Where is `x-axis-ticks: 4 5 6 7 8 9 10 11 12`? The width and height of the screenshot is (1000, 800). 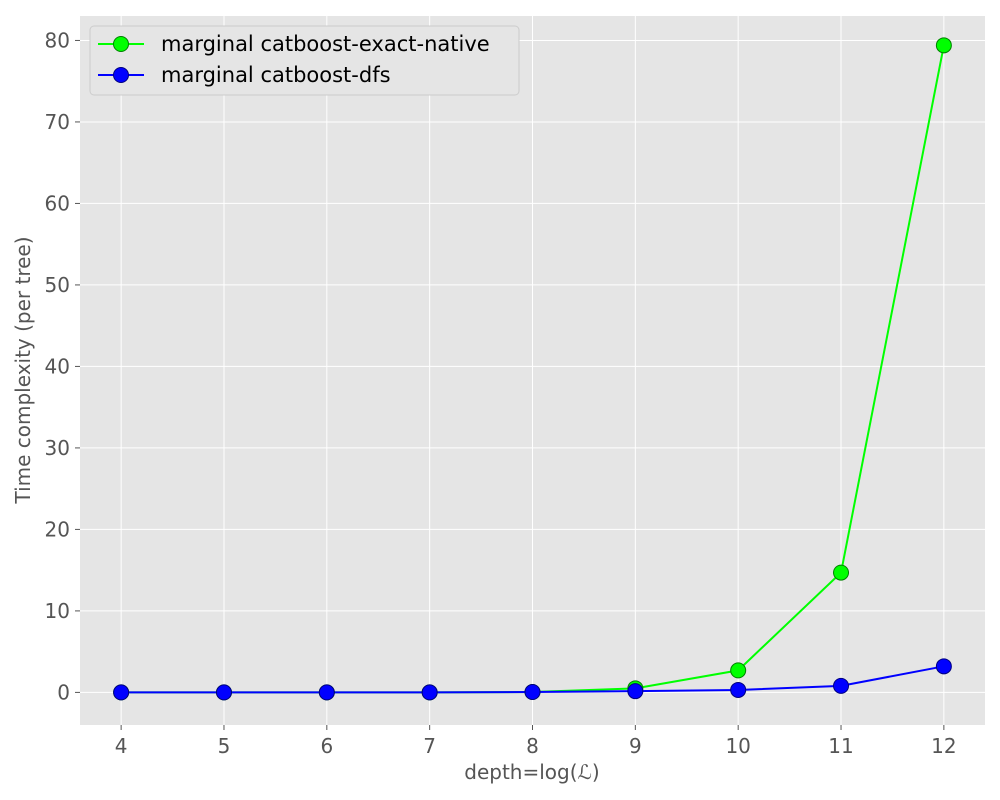 x-axis-ticks: 4 5 6 7 8 9 10 11 12 is located at coordinates (536, 741).